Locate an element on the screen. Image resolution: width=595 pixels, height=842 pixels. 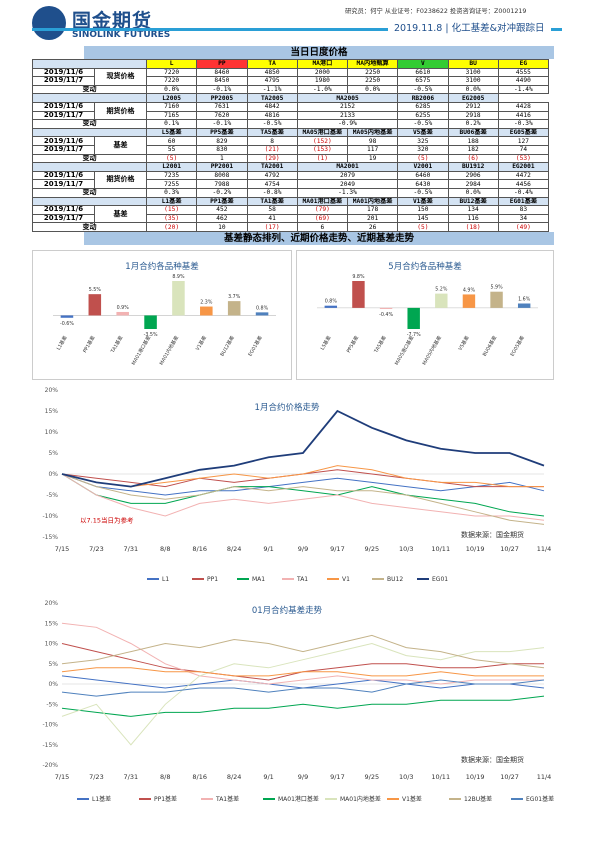
table-cell: 2984 is located at coordinates (473, 184).